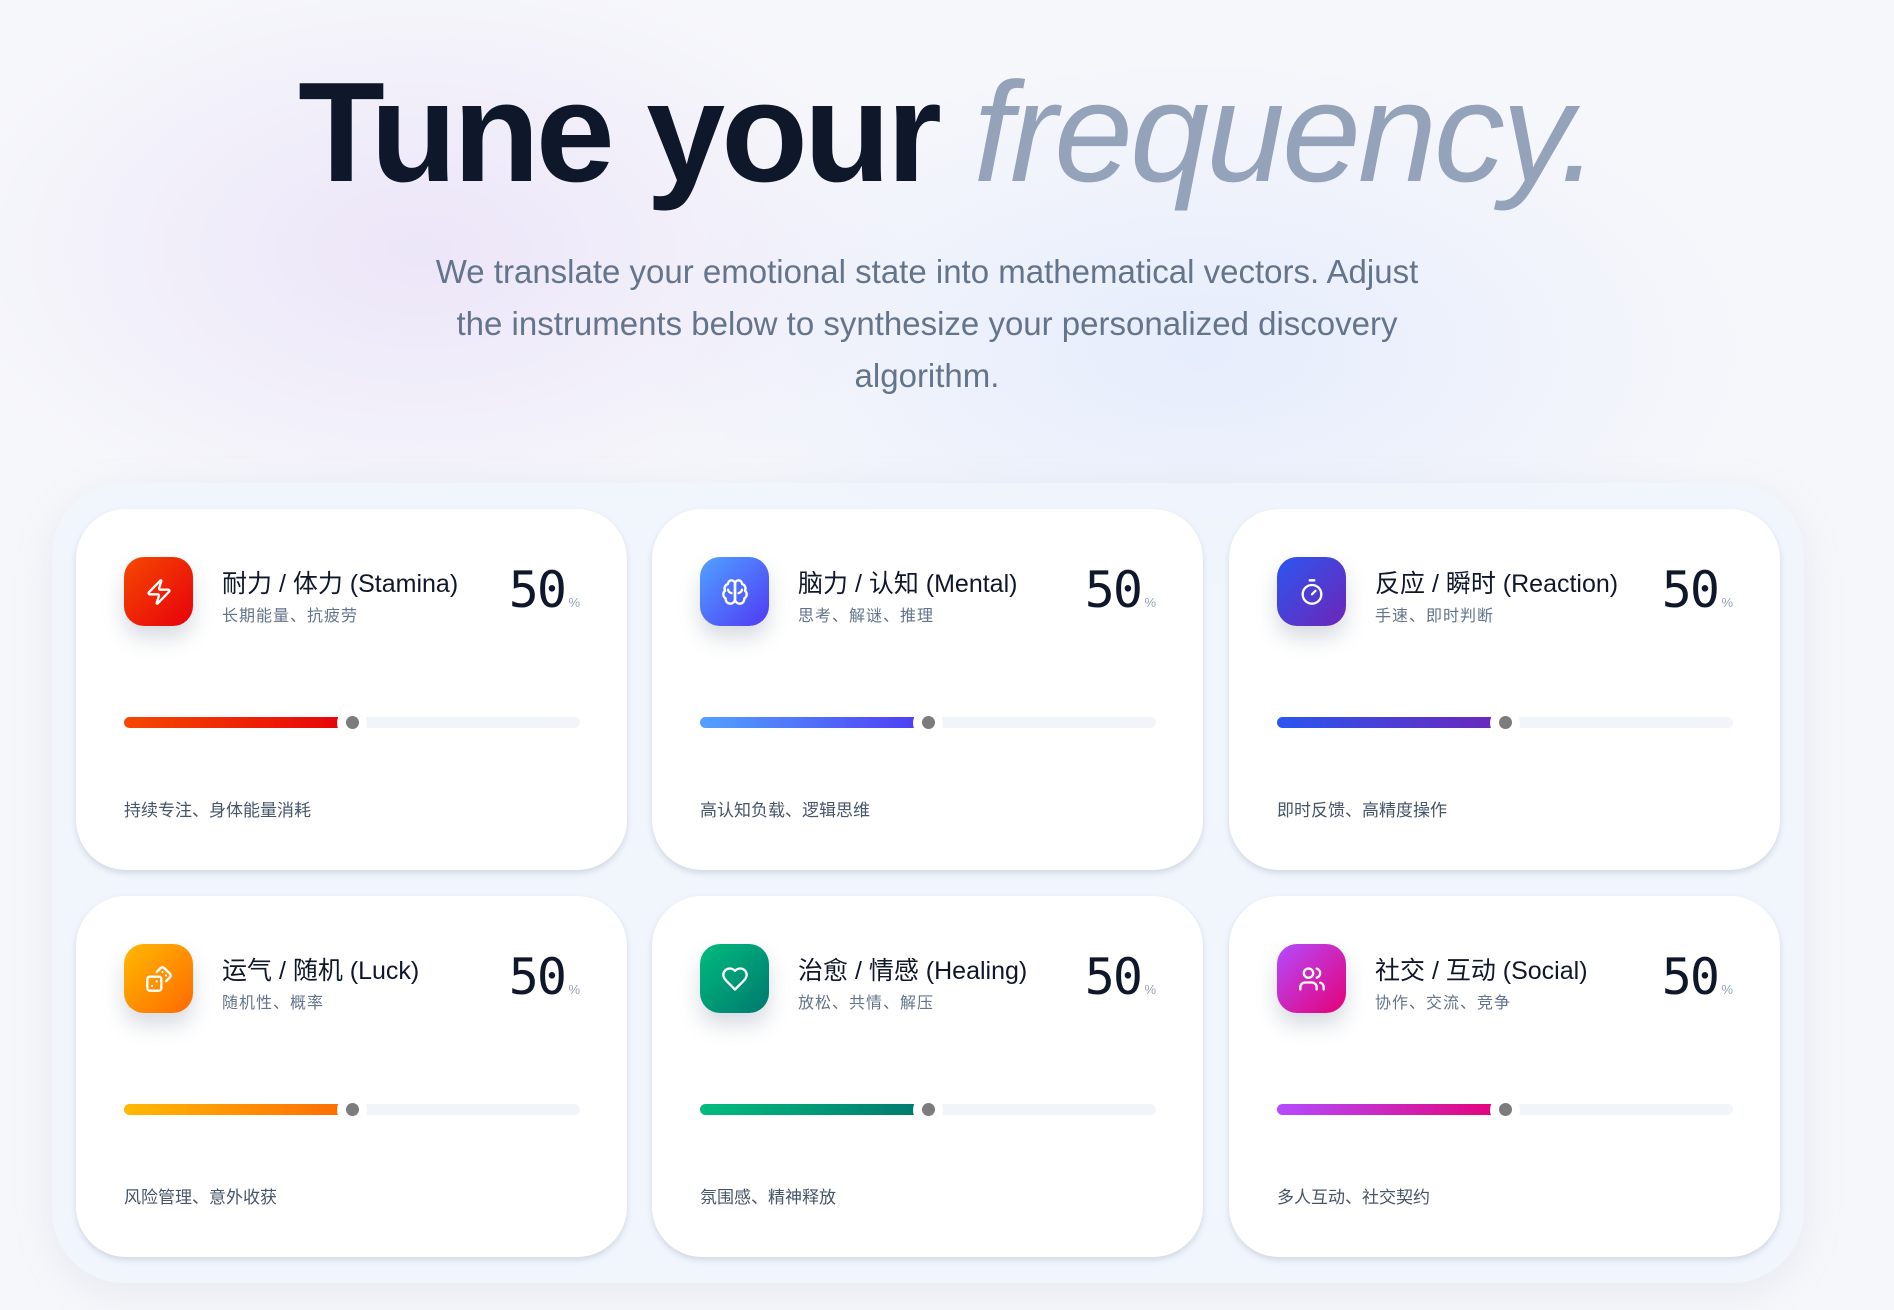 The image size is (1894, 1310). I want to click on card-subtitle: 放松、共情、解压, so click(866, 1003).